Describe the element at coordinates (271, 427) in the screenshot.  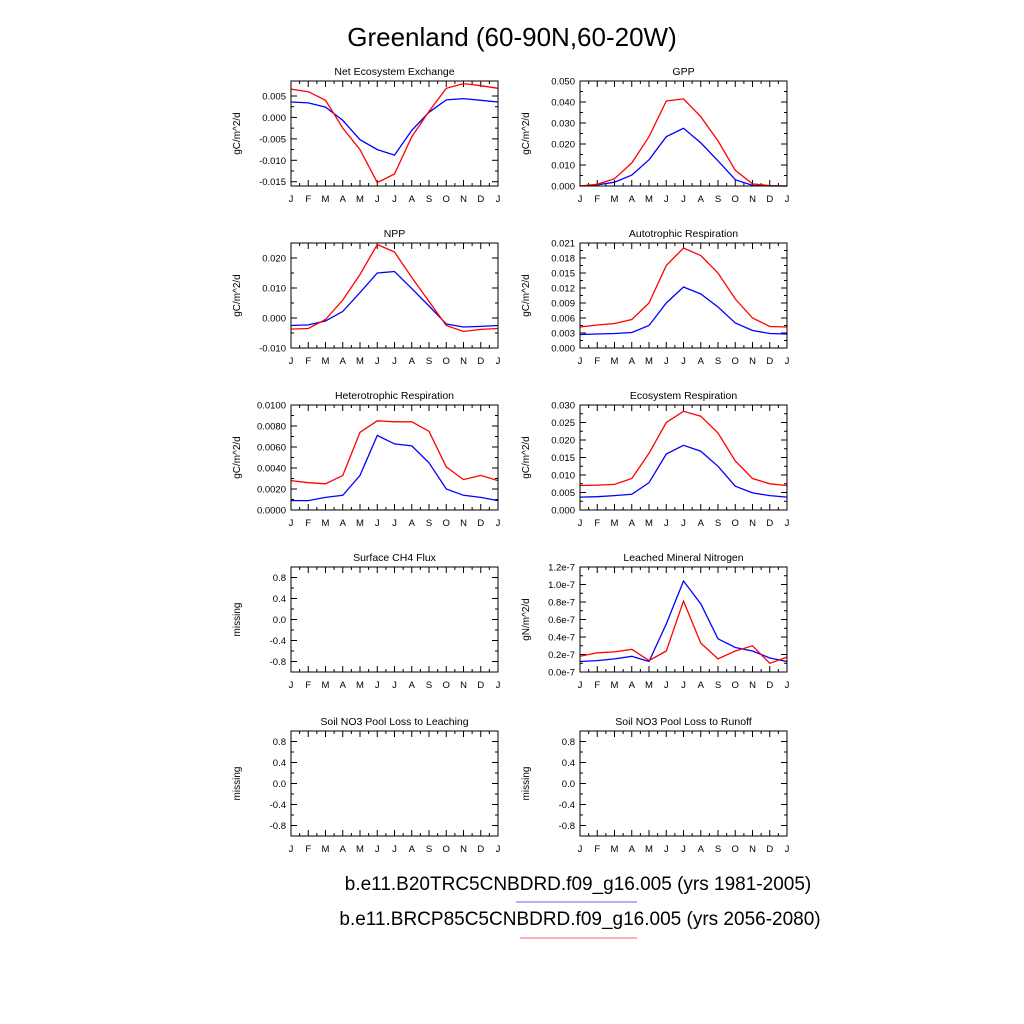
I see `y-tick-label: 0.0080` at that location.